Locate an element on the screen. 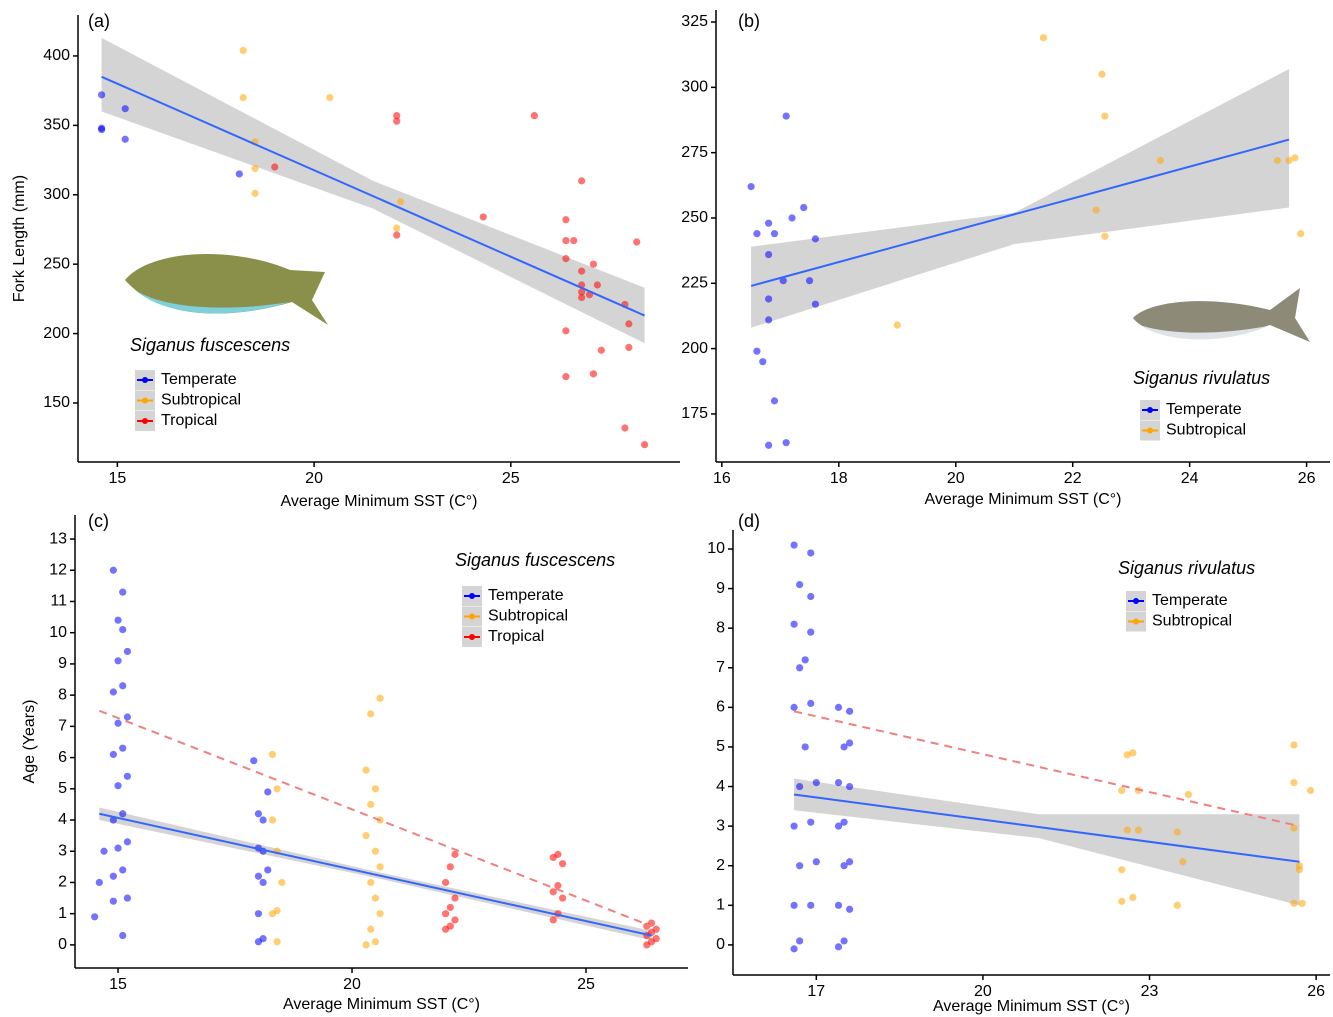 The height and width of the screenshot is (1017, 1333). y-tick-label: 250 is located at coordinates (56, 263).